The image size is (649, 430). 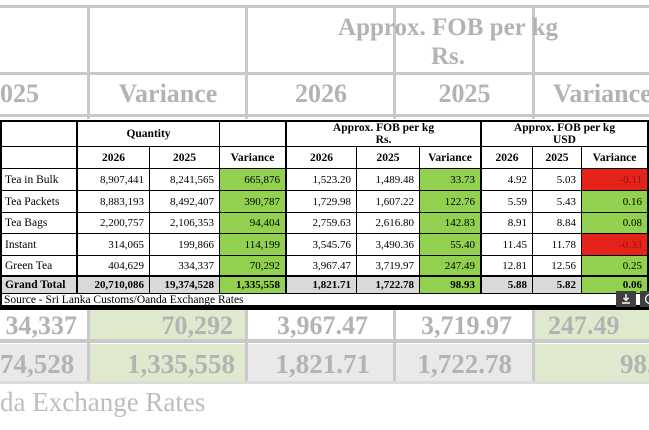 I want to click on cell: 2,200,757, so click(x=114, y=223).